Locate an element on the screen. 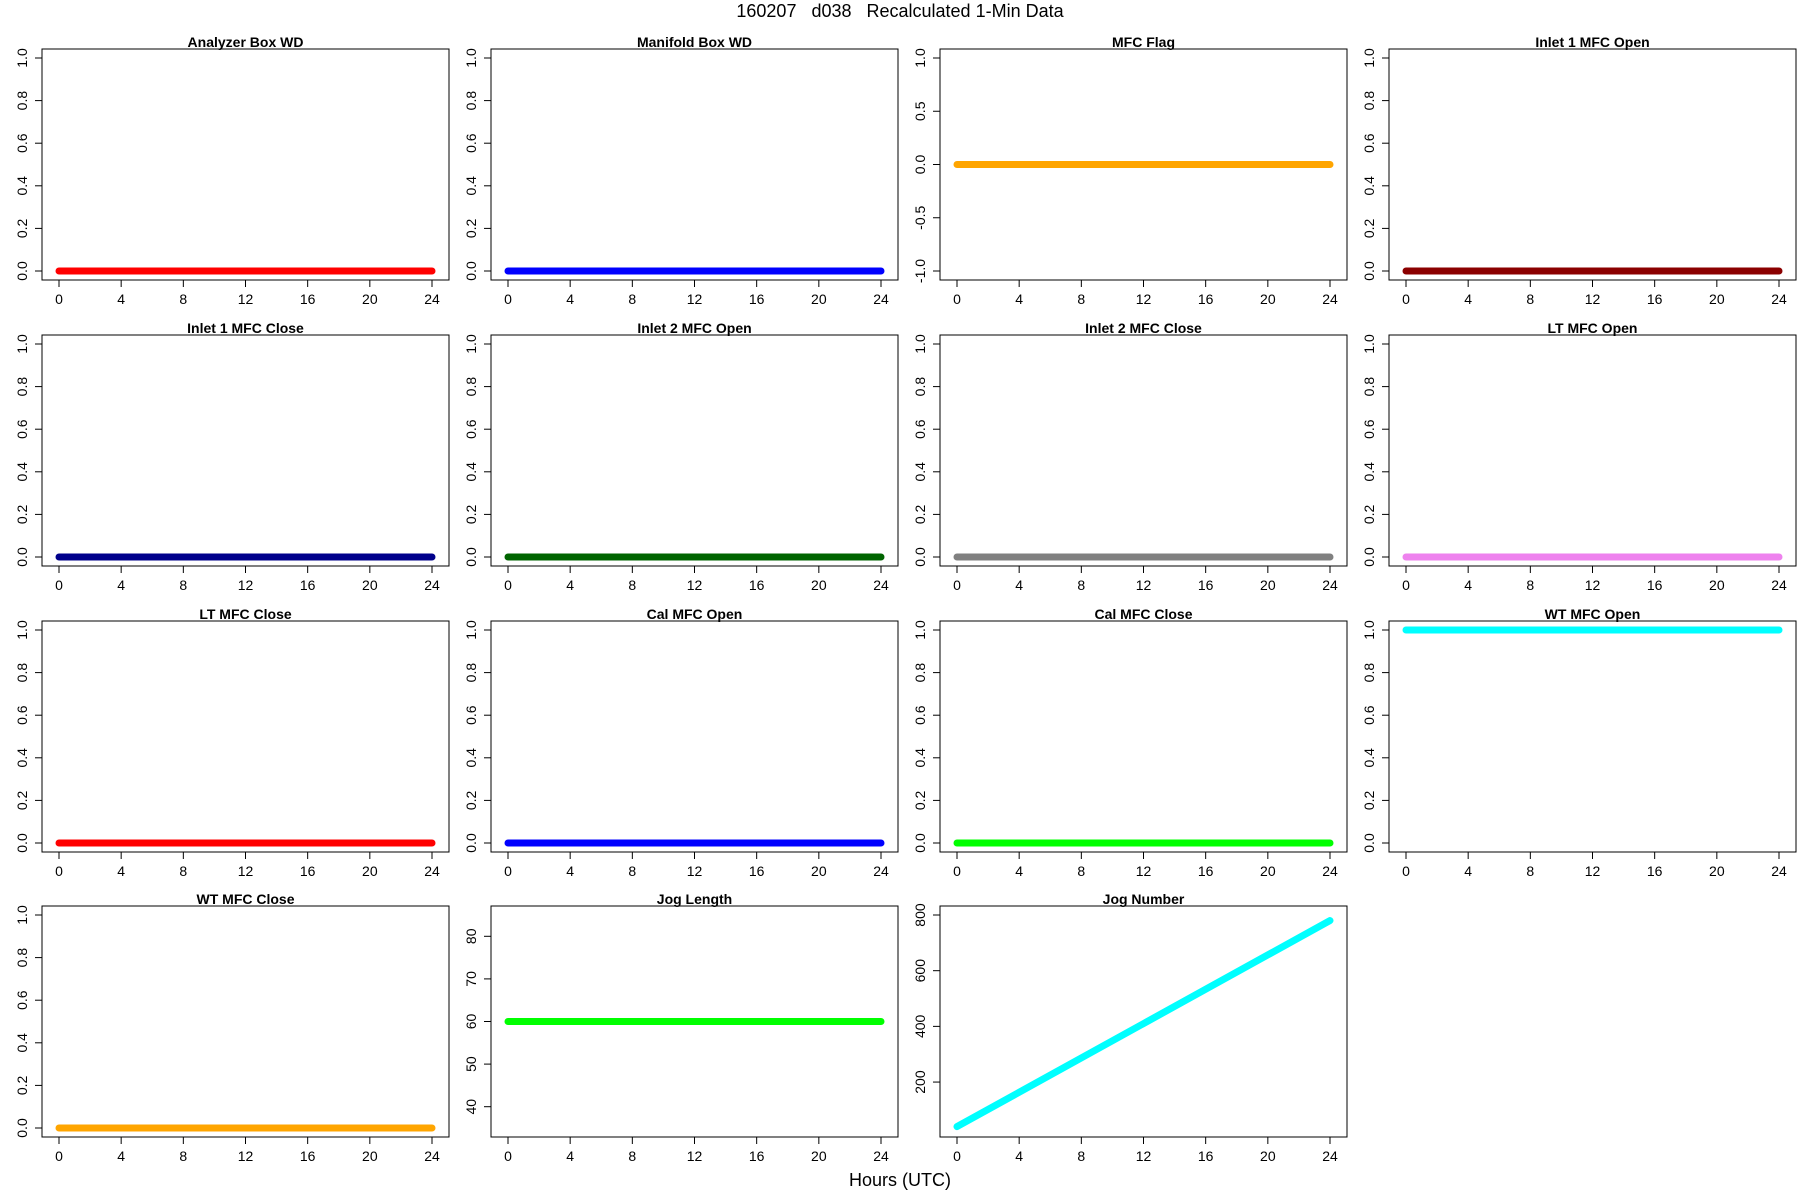  panel-title: Manifold Box WD is located at coordinates (694, 42).